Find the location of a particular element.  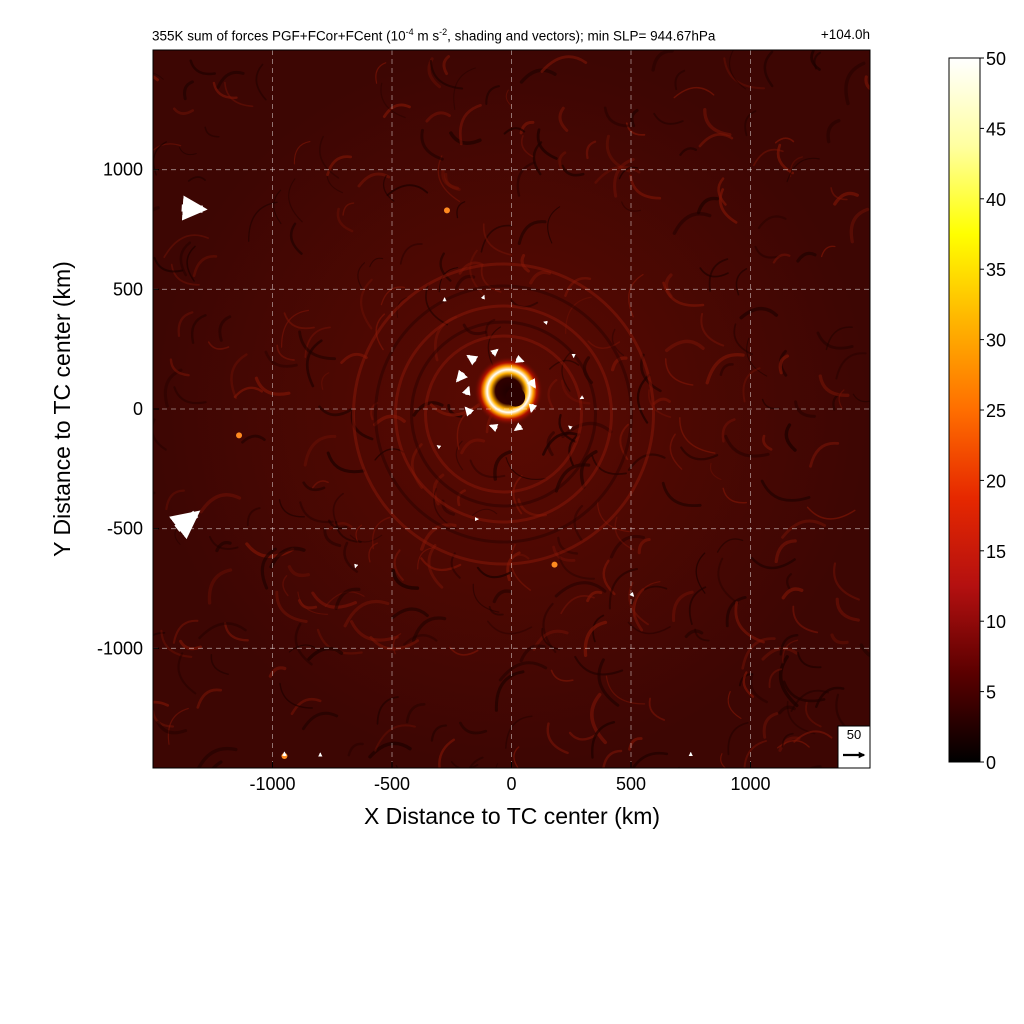

colorbar-tick-label: 50 is located at coordinates (996, 59).